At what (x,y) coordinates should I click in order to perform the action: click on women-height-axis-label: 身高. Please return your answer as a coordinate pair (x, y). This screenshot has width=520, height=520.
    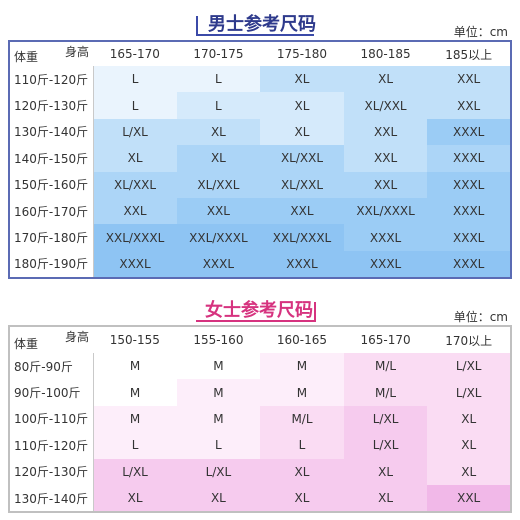
    Looking at the image, I should click on (76, 337).